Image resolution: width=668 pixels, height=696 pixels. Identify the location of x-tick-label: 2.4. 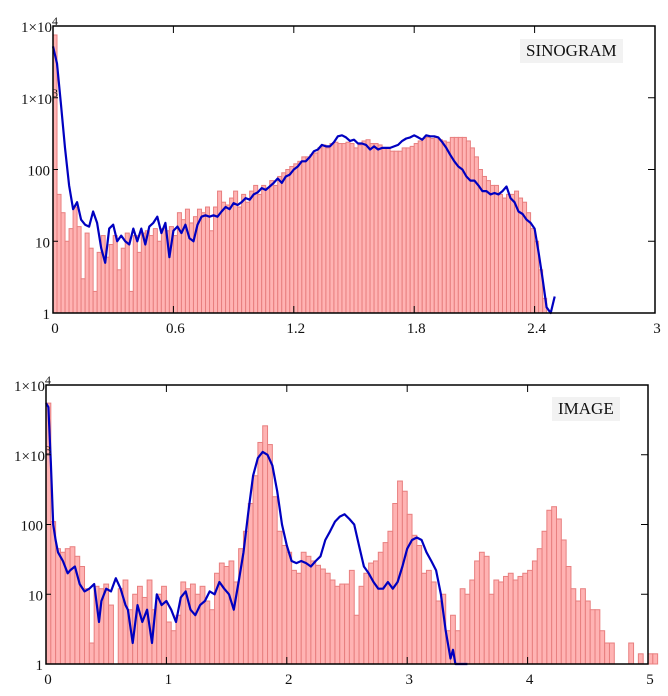
(536, 329).